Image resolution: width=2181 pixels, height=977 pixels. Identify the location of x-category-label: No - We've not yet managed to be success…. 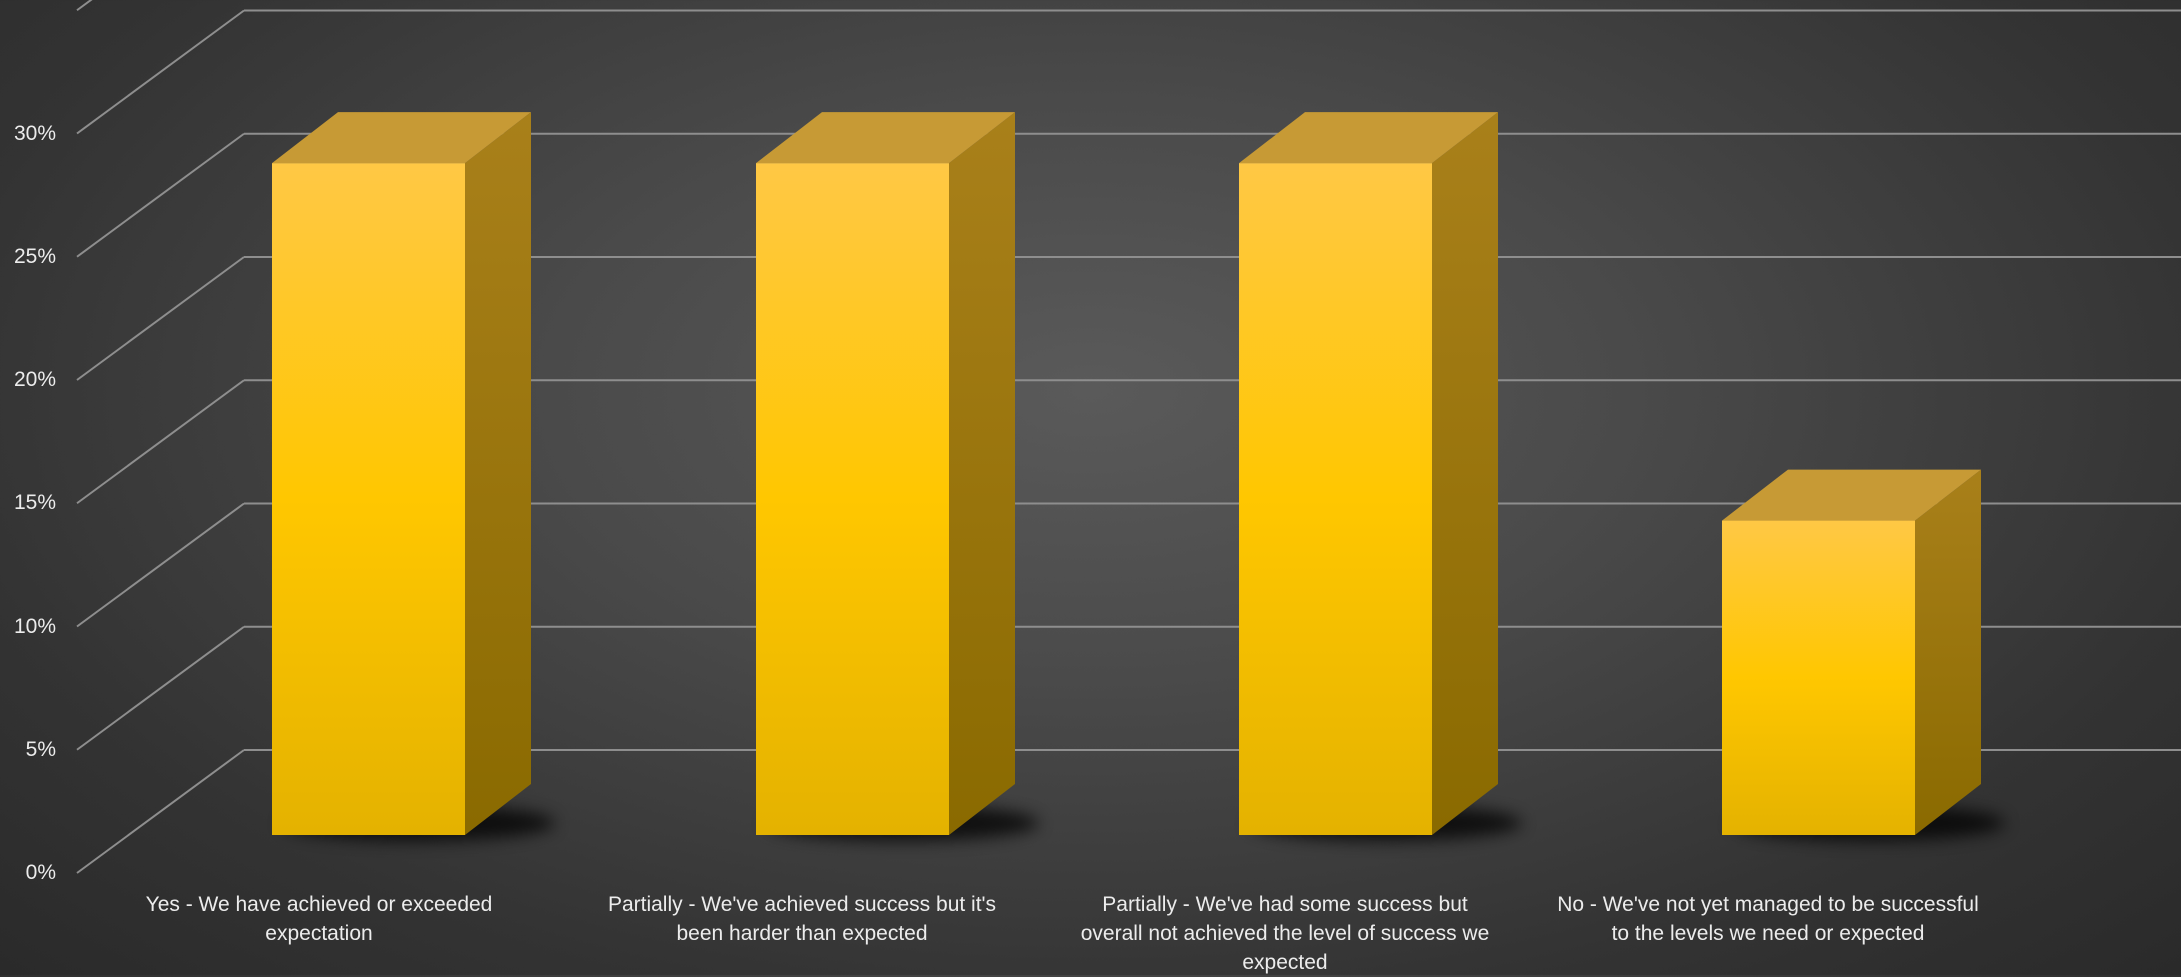
(1768, 919).